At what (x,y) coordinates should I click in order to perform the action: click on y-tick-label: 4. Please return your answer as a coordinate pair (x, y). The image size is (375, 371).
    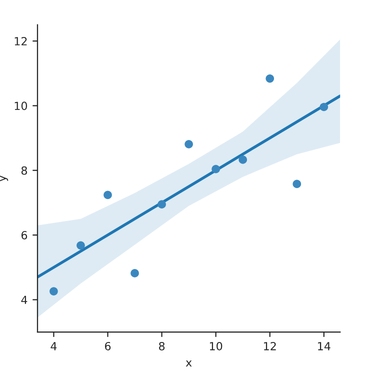
    Looking at the image, I should click on (24, 300).